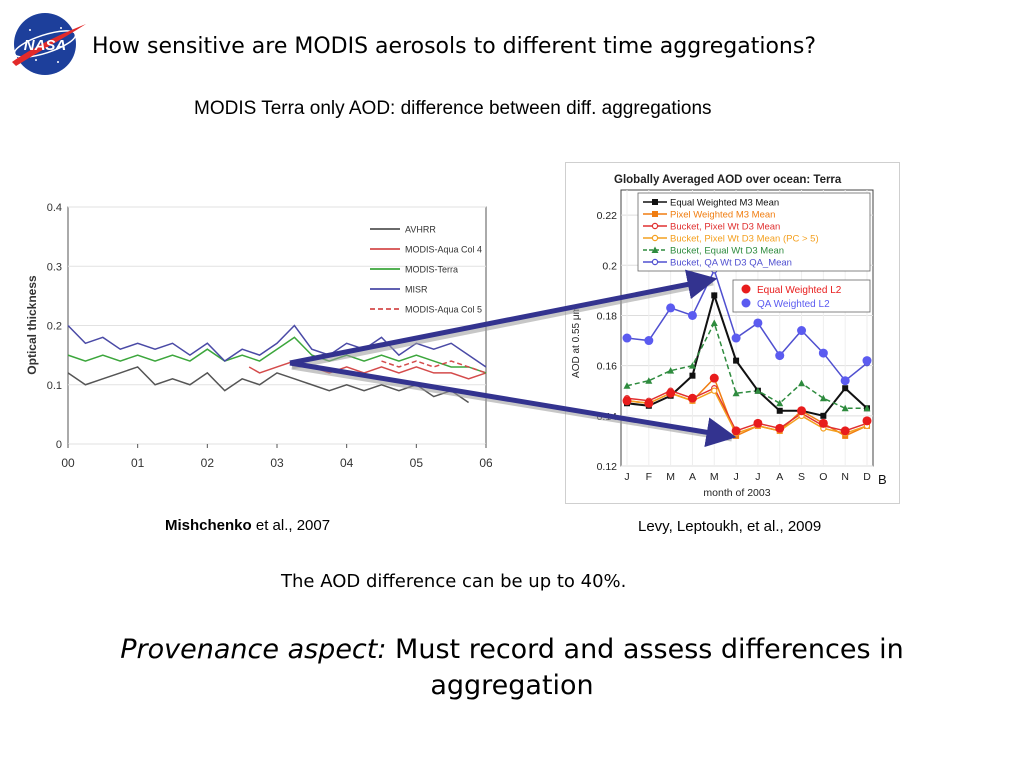 This screenshot has width=1024, height=768. Describe the element at coordinates (609, 266) in the screenshot. I see `chart-b-y-tick: 0.2` at that location.